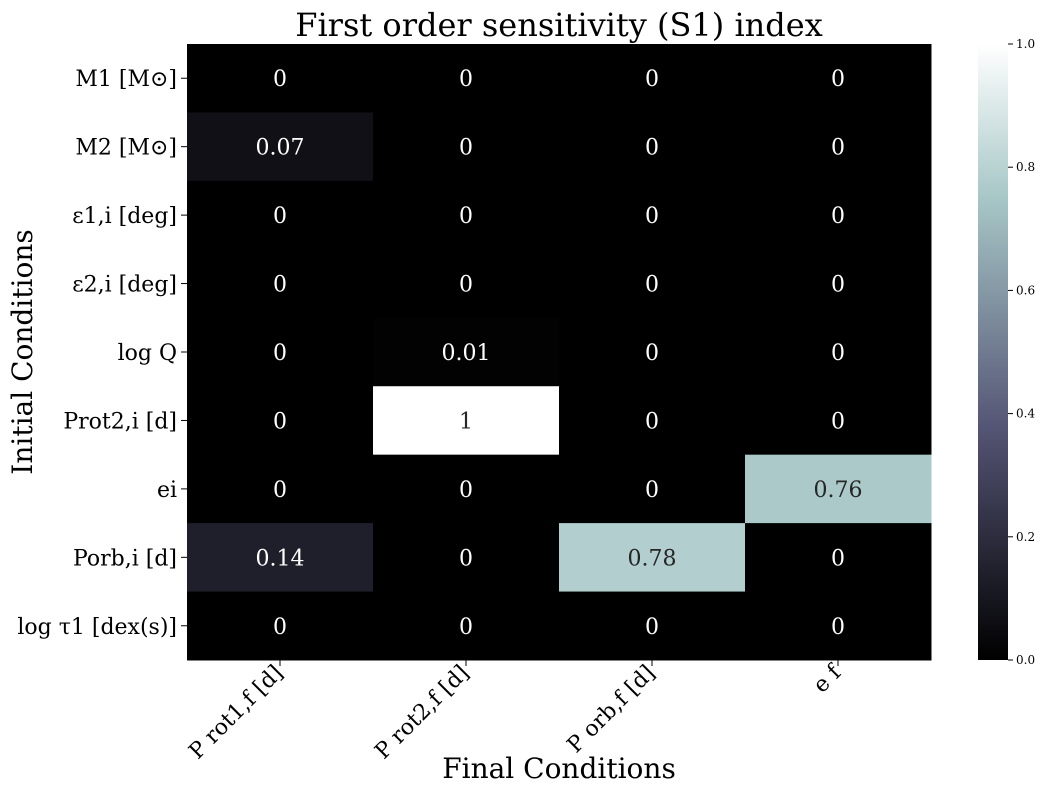 The height and width of the screenshot is (795, 1045). I want to click on row-tick-label: M2 [M⊙], so click(126, 148).